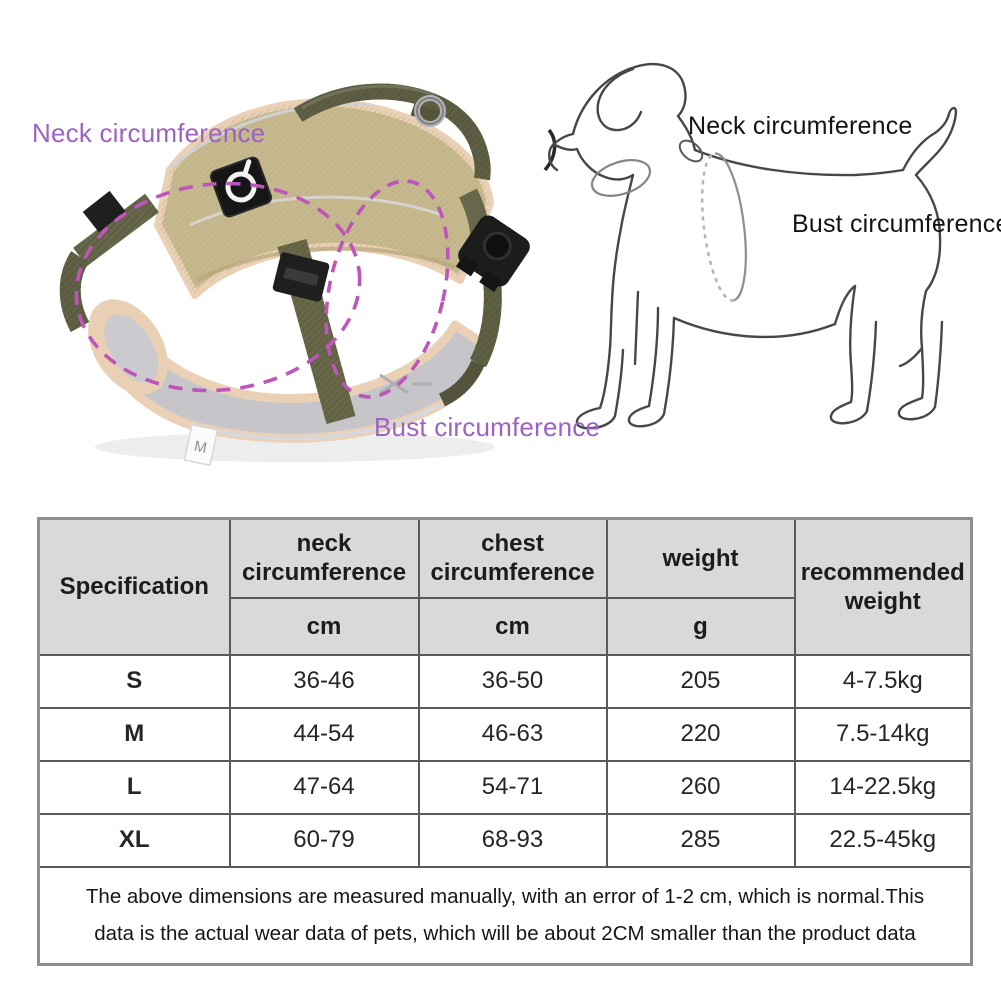  Describe the element at coordinates (109, 261) in the screenshot. I see `harness-left-strap` at that location.